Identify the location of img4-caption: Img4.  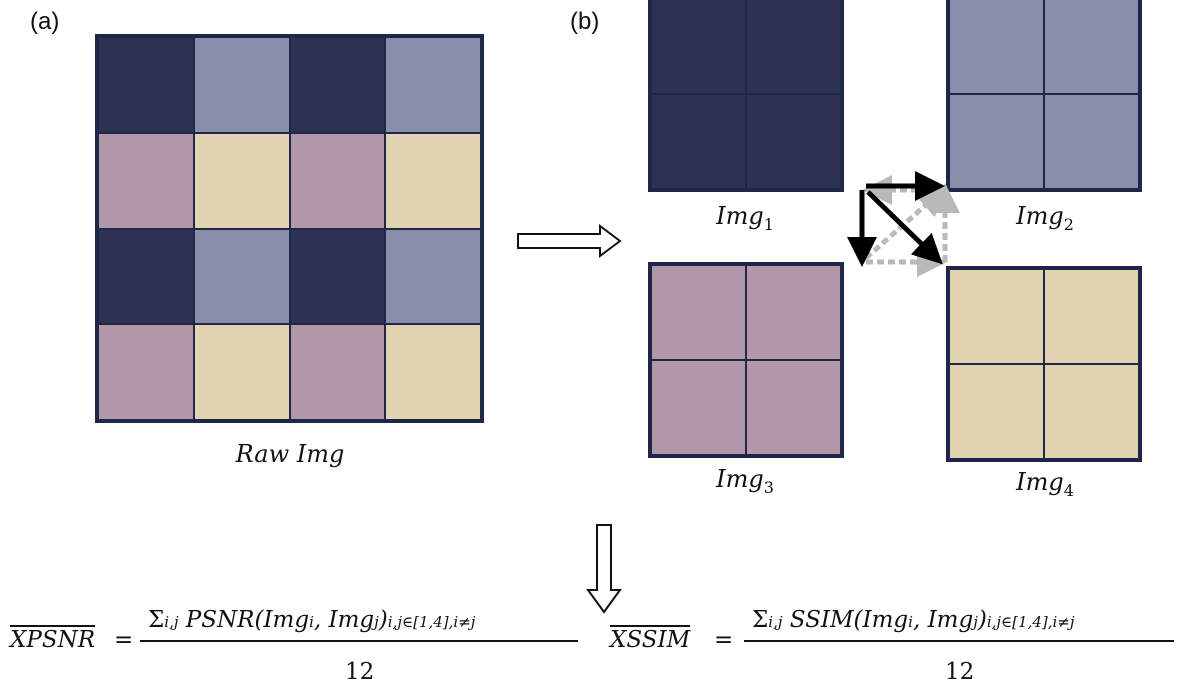
(1045, 484).